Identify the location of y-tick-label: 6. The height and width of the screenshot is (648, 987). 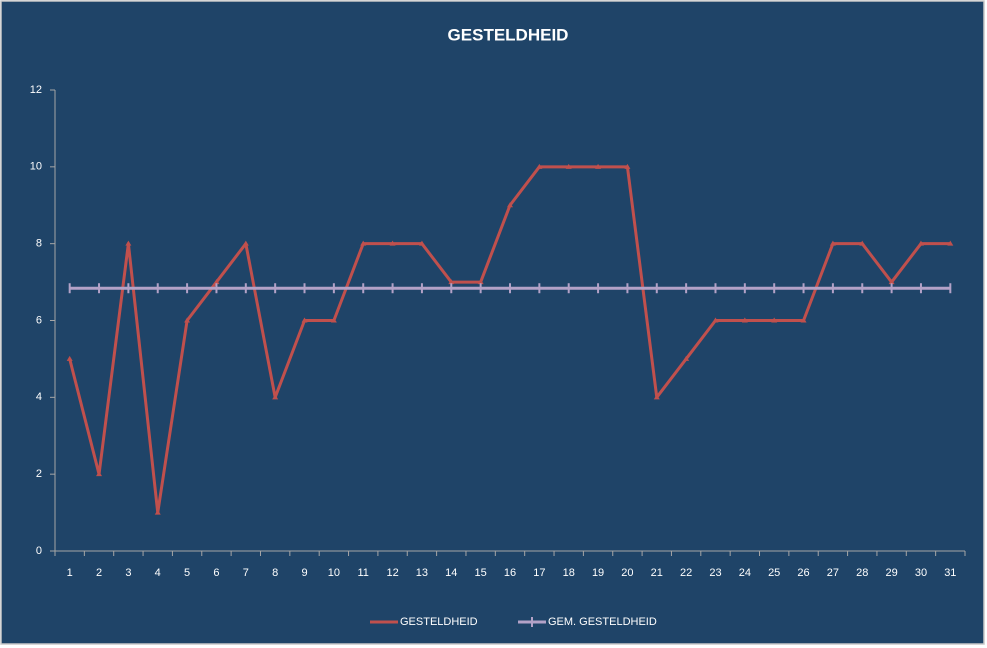
(39, 320).